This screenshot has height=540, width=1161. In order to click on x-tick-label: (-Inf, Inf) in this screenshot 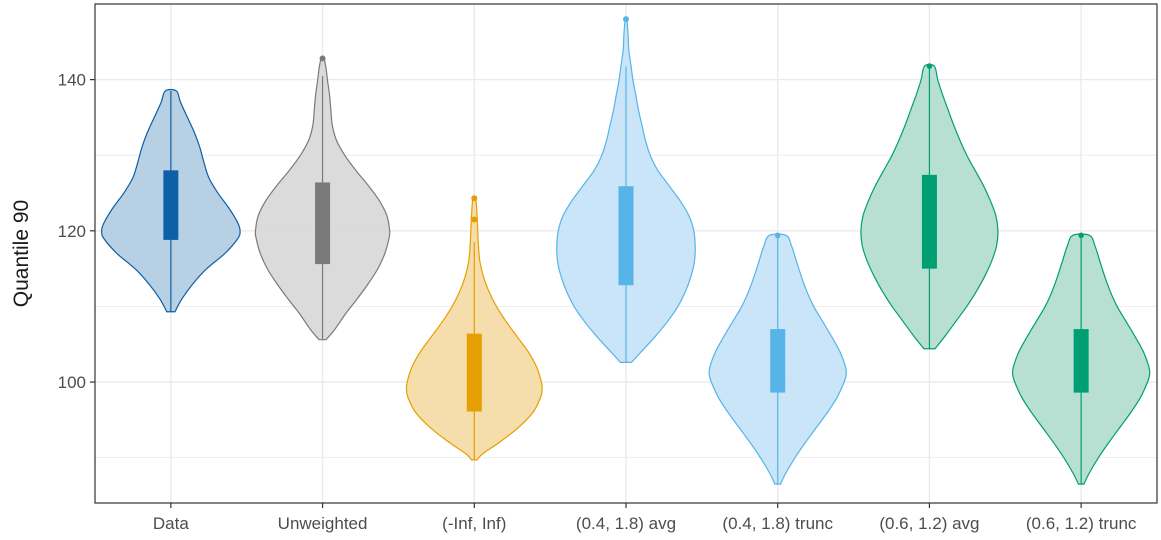, I will do `click(474, 523)`.